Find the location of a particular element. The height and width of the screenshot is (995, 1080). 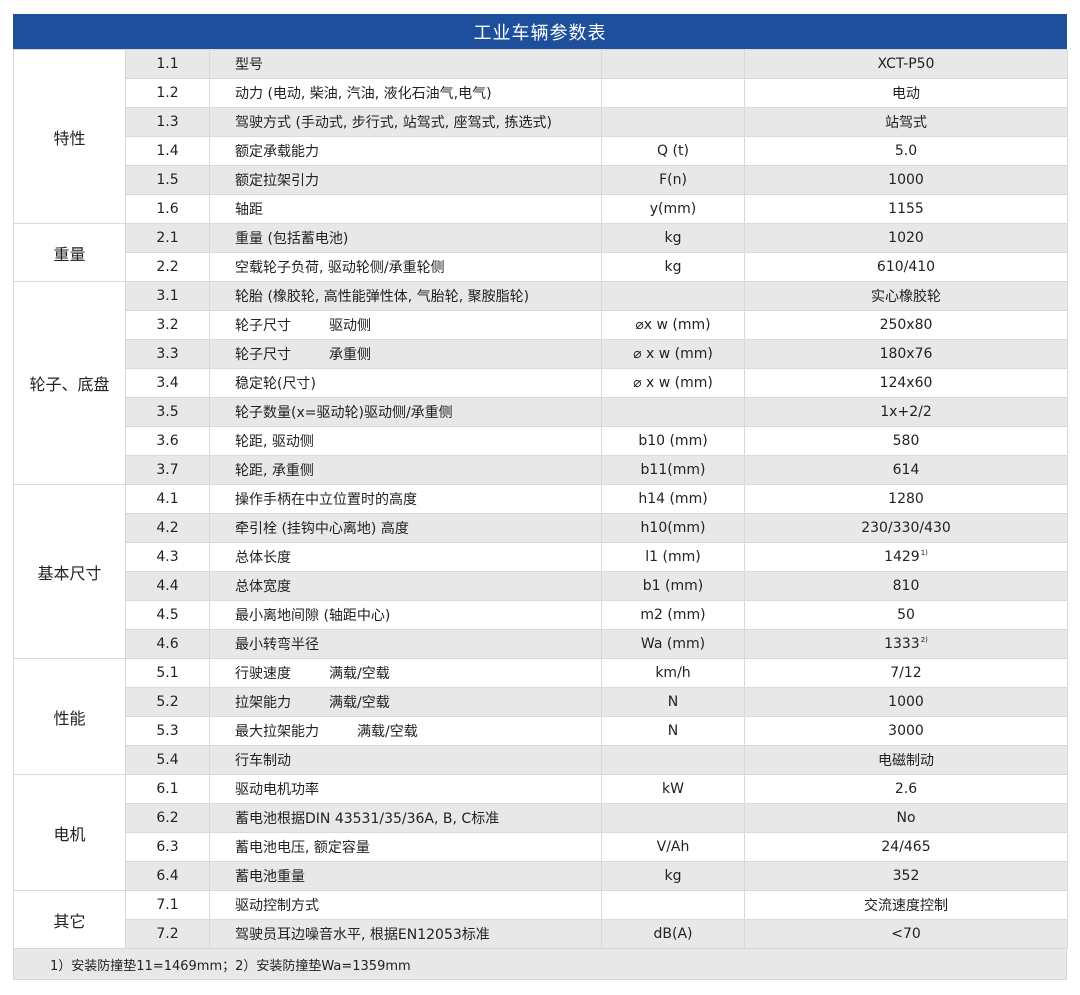

value-text: <70 is located at coordinates (906, 934).